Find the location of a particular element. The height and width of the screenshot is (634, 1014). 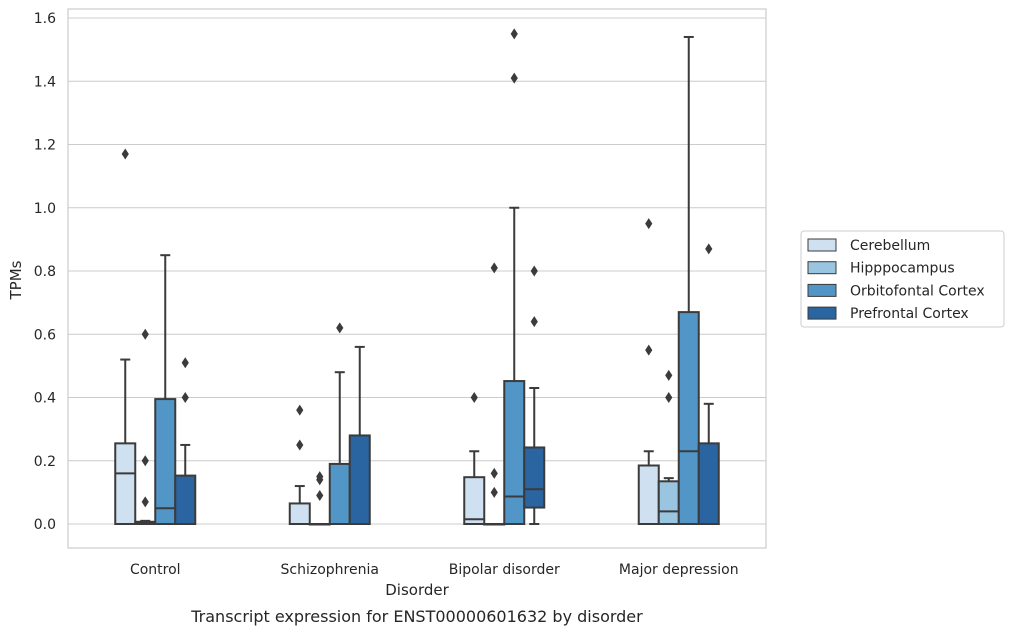

legend-label: Orbitofontal Cortex is located at coordinates (917, 291).